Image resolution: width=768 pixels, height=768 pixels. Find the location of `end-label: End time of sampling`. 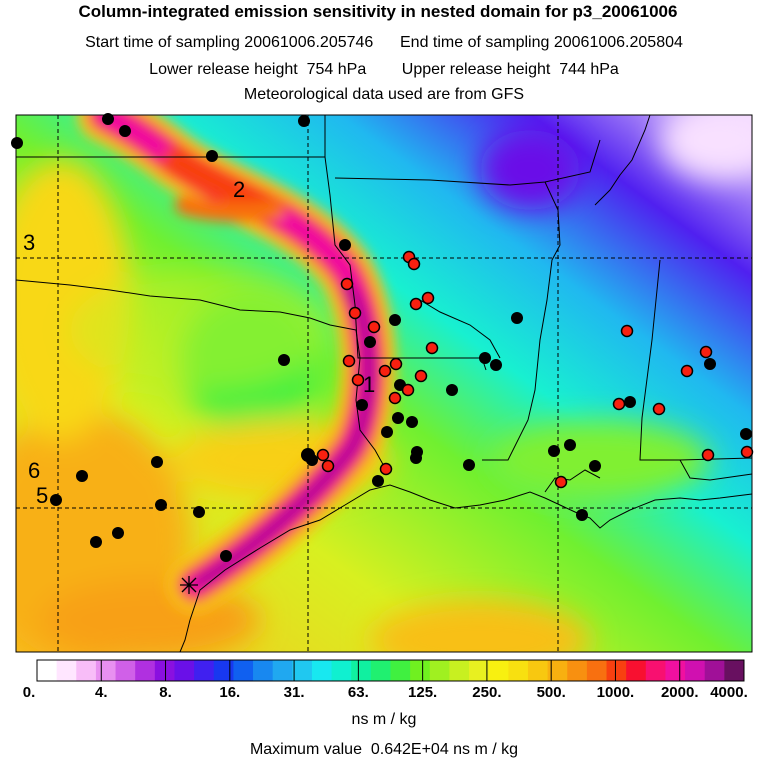

end-label: End time of sampling is located at coordinates (475, 42).